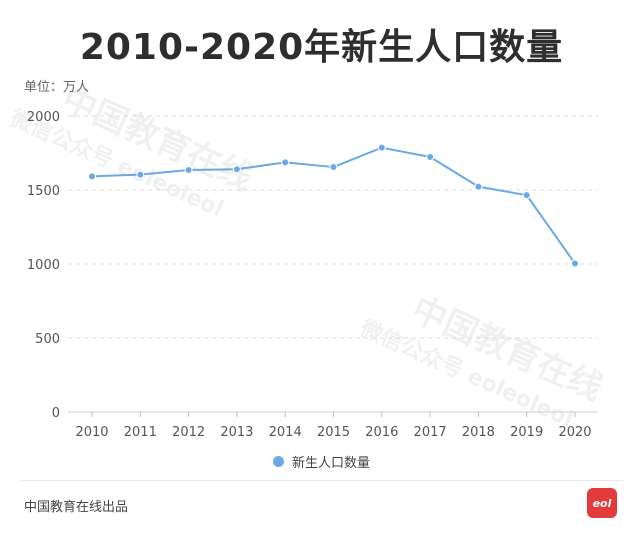 The image size is (643, 535). I want to click on legend-marker, so click(278, 461).